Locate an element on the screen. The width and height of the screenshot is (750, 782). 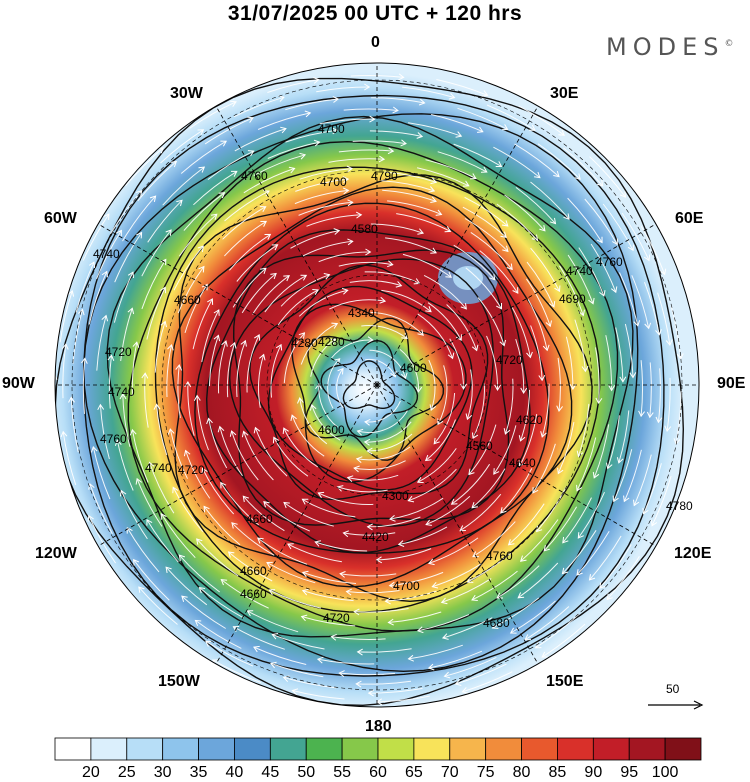
meridian-line is located at coordinates (230, 300).